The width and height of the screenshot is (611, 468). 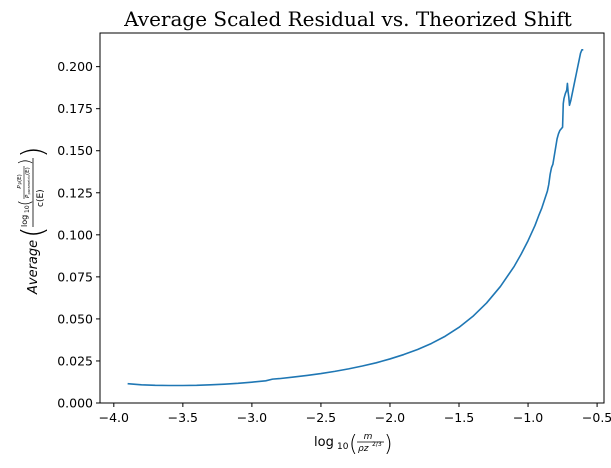 I want to click on x-tick-label: −0.5, so click(x=596, y=417).